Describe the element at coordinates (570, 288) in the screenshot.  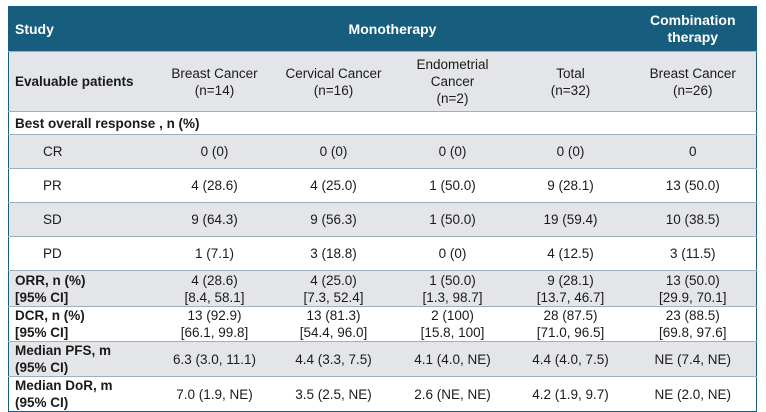
I see `metric-cell: 9 (28.1) [13.7, 46.7]` at that location.